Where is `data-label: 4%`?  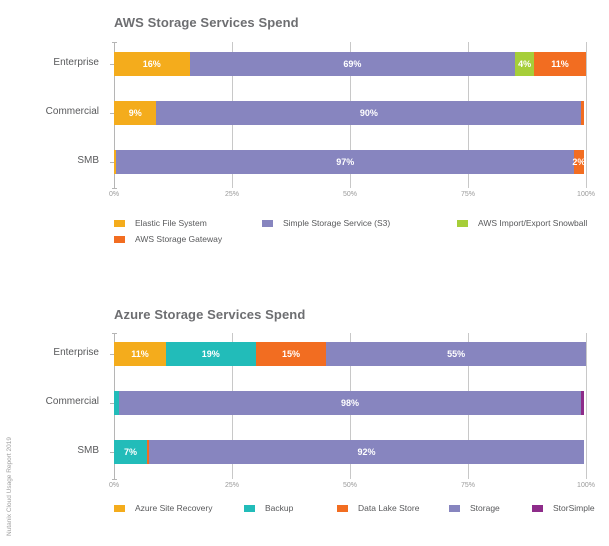
data-label: 4% is located at coordinates (525, 64).